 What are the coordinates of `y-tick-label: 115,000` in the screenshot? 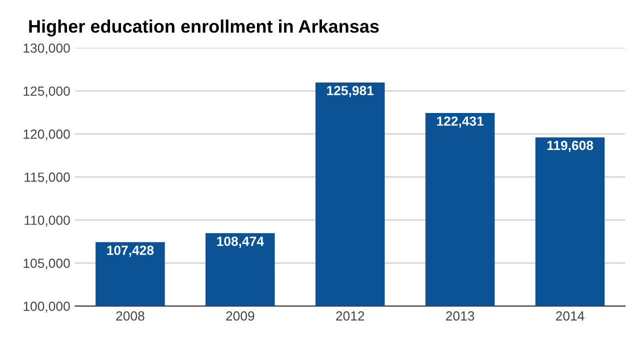 It's located at (47, 178).